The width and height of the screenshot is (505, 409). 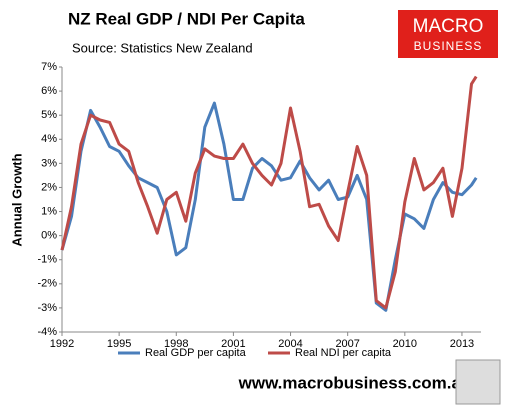 I want to click on chart-subtitle: Source: Statistics New Zealand, so click(x=162, y=47).